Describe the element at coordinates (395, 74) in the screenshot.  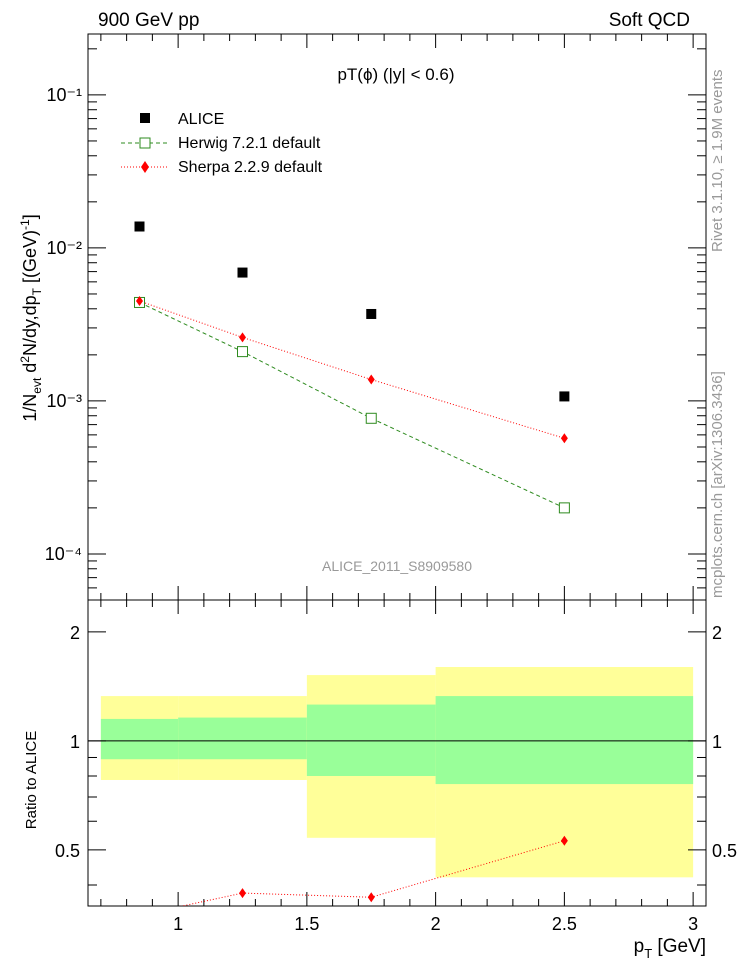
I see `plot-title: pT(ϕ) (|y| < 0.6)` at that location.